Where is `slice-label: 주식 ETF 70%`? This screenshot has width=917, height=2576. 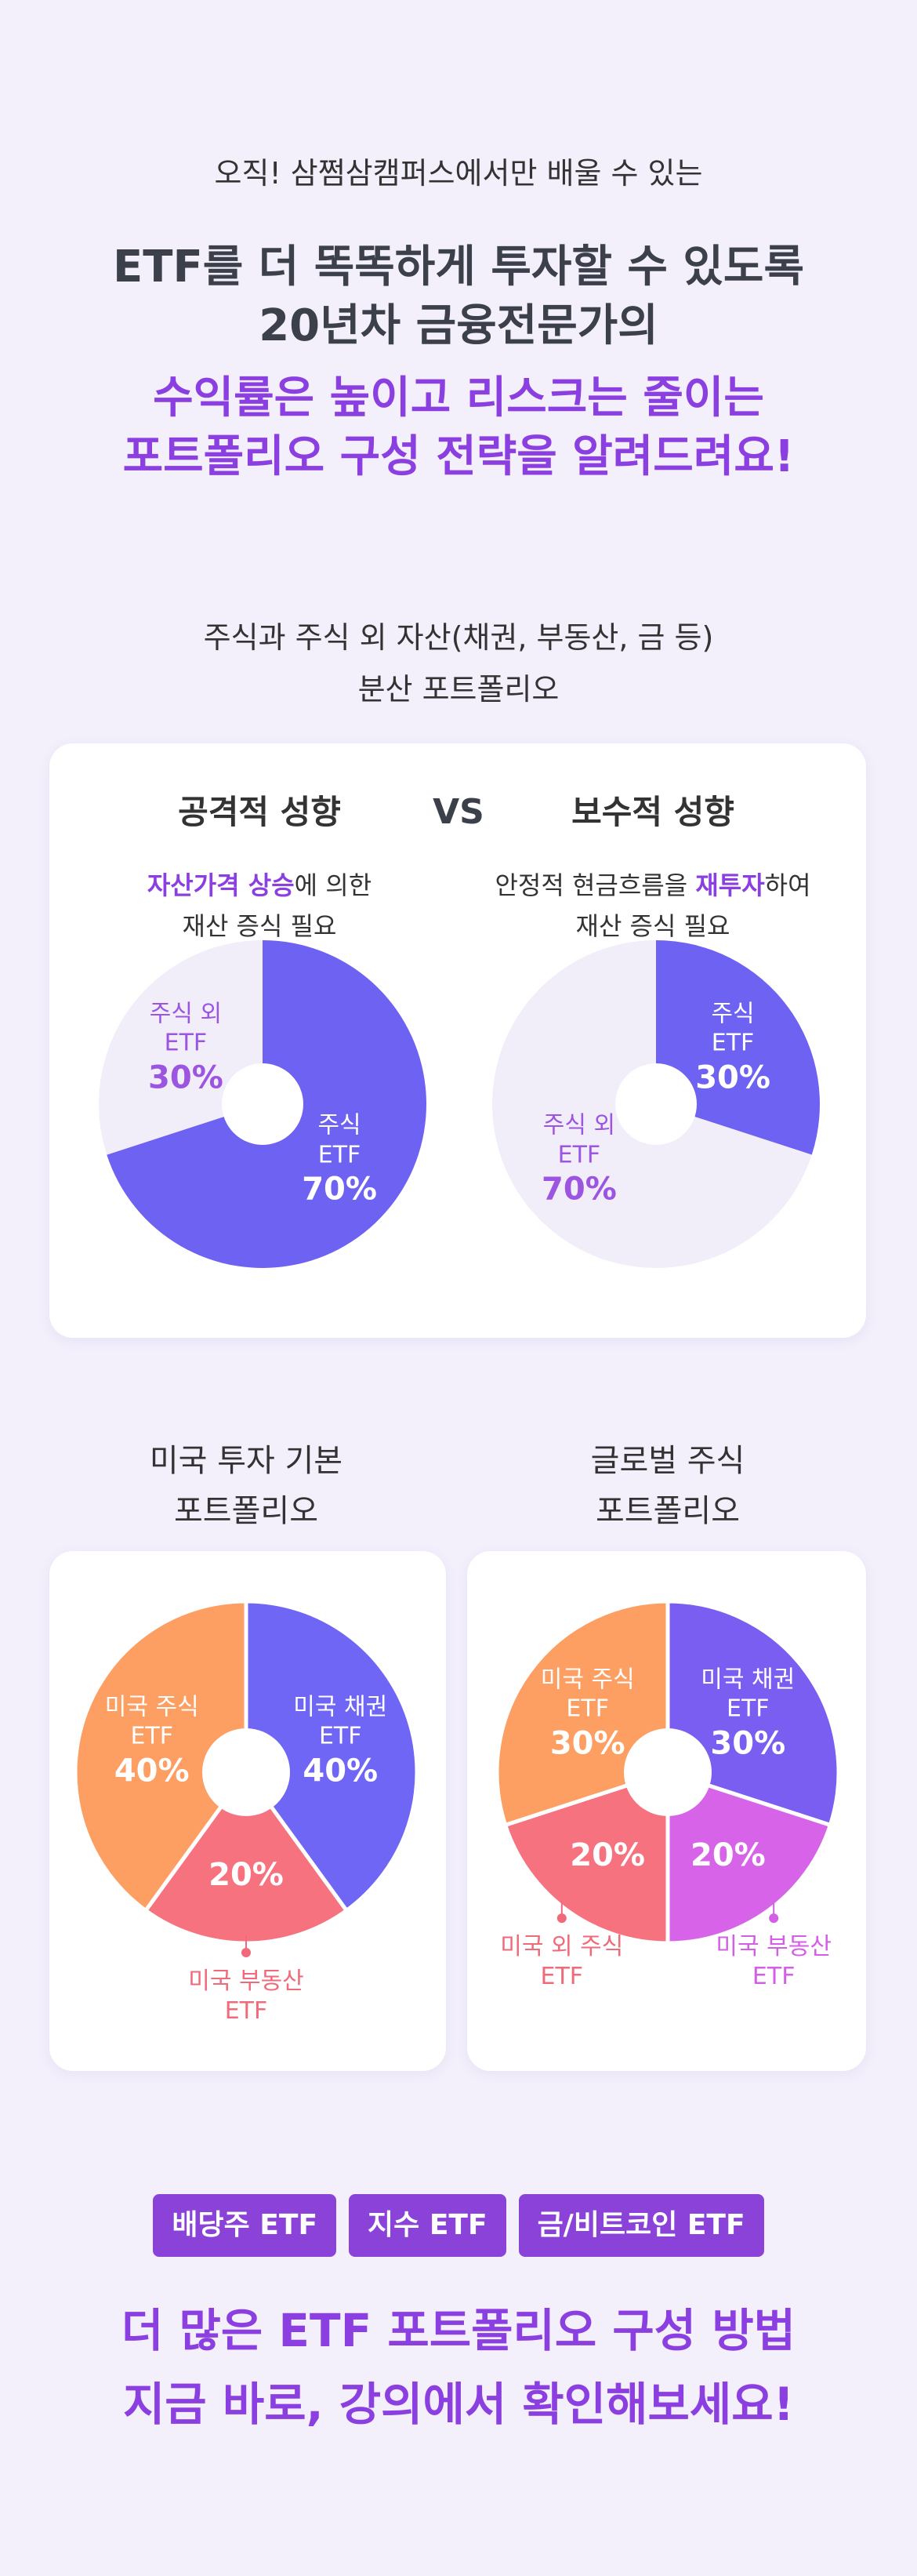
slice-label: 주식 ETF 70% is located at coordinates (339, 1160).